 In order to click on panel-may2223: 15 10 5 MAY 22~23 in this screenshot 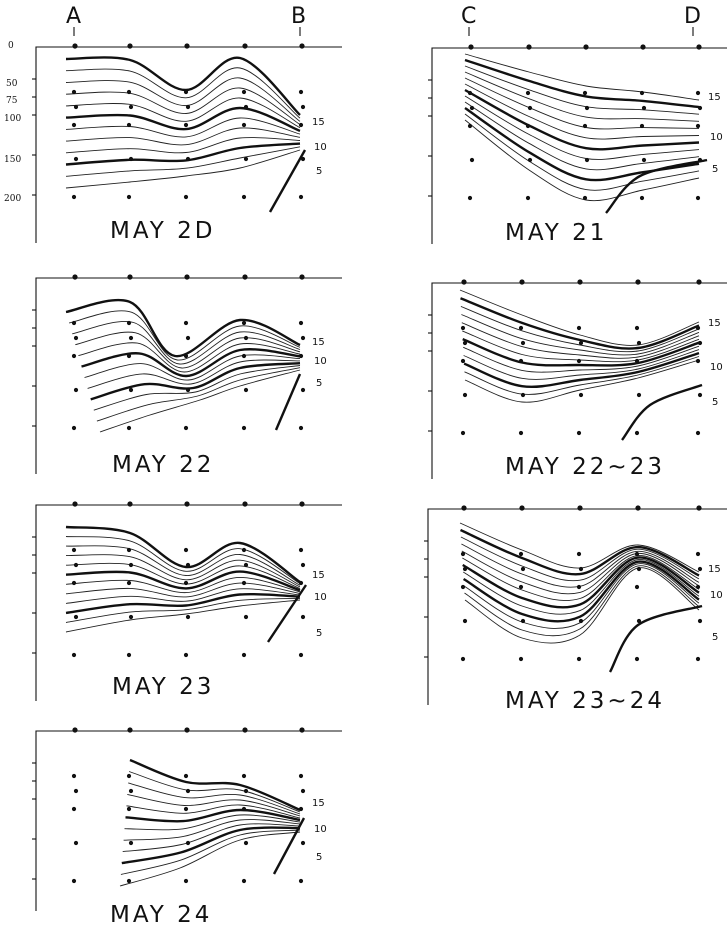, I will do `click(577, 379)`.